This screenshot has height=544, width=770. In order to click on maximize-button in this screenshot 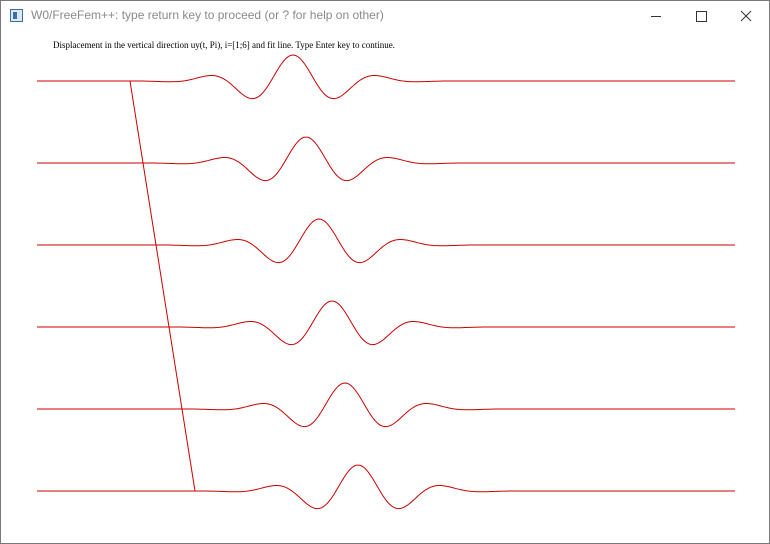, I will do `click(701, 16)`.